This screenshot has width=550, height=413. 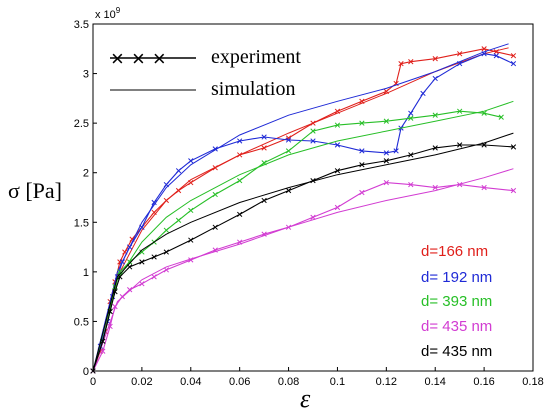 What do you see at coordinates (93, 382) in the screenshot?
I see `x-tick-label: 0` at bounding box center [93, 382].